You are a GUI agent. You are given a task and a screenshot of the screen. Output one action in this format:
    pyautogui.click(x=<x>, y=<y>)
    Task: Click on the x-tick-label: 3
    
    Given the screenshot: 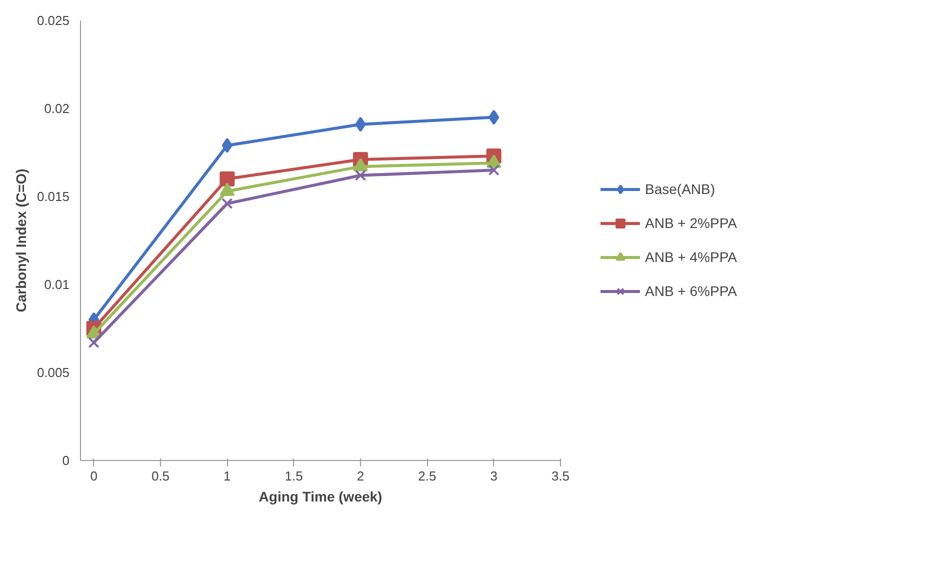 What is the action you would take?
    pyautogui.click(x=494, y=476)
    